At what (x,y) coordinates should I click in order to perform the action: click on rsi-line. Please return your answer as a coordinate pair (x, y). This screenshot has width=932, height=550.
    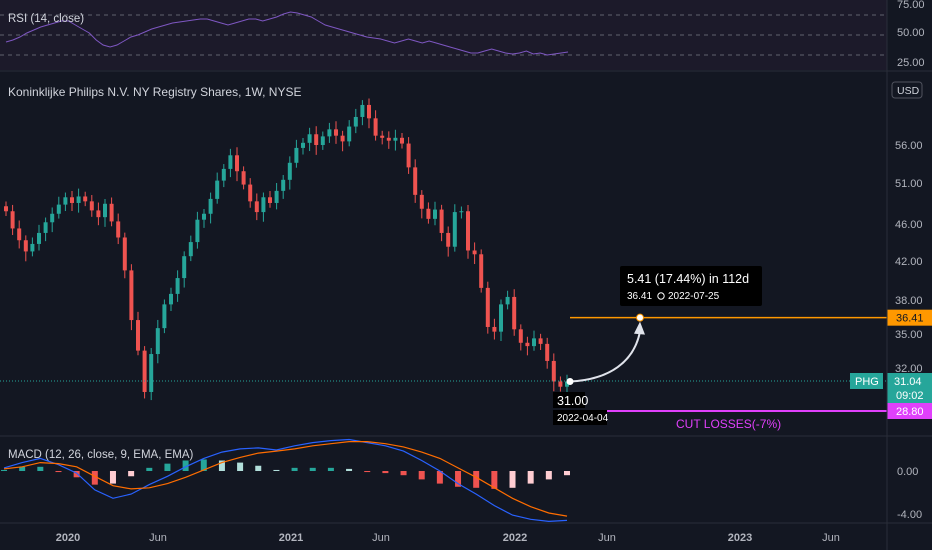
    Looking at the image, I should click on (287, 33).